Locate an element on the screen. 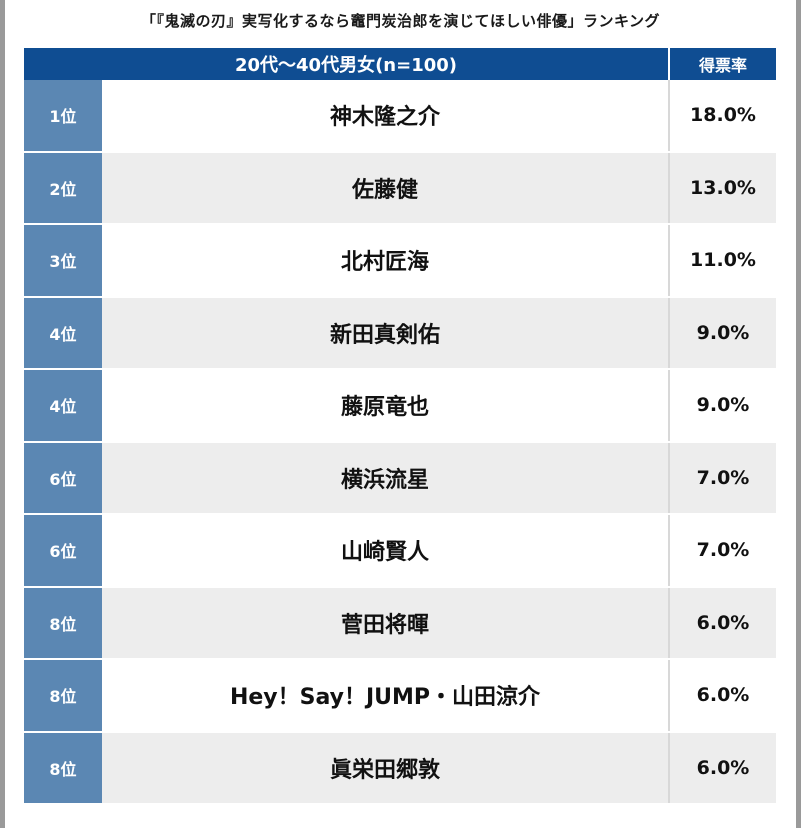 The height and width of the screenshot is (828, 801). table-row: 8位 眞栄田郷敦 6.0% is located at coordinates (400, 768).